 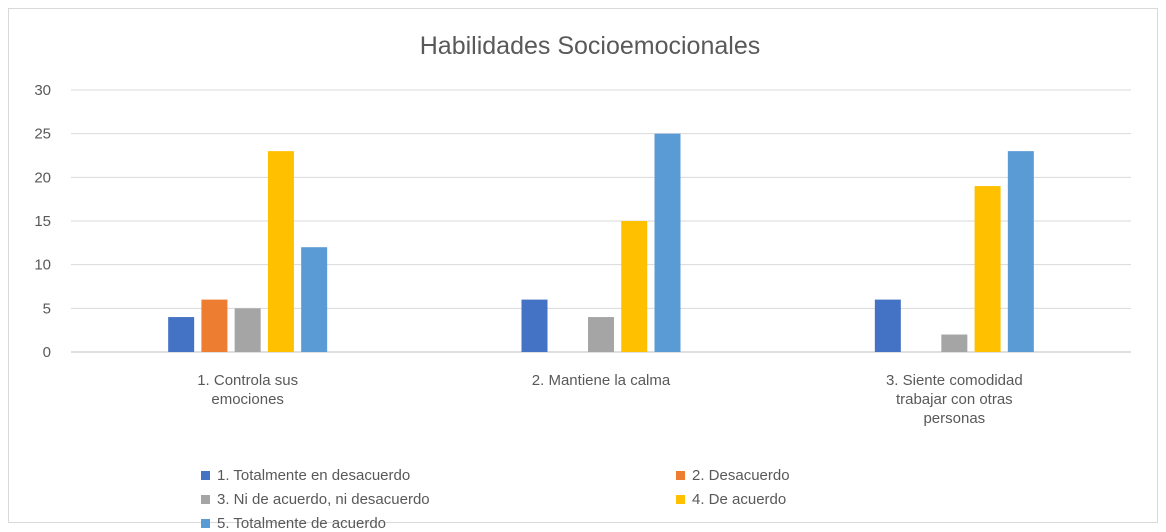 What do you see at coordinates (42, 90) in the screenshot?
I see `y-tick-label: 30` at bounding box center [42, 90].